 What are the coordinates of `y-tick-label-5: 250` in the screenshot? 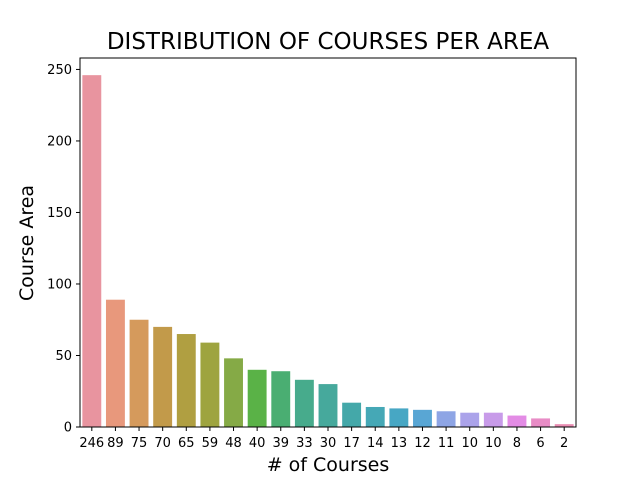 It's located at (59, 70).